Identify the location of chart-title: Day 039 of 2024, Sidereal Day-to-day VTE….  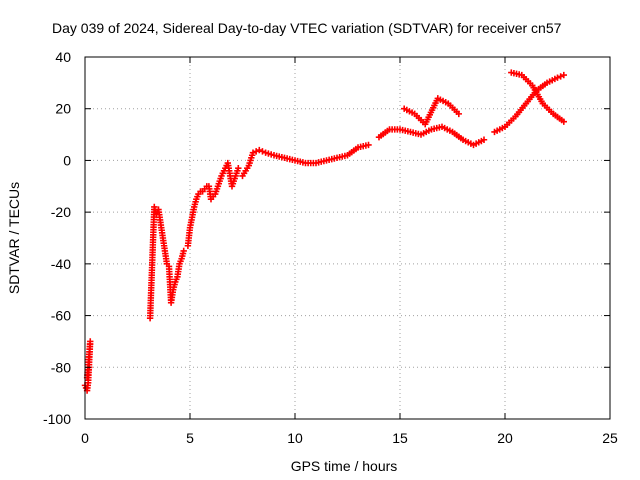
(307, 28).